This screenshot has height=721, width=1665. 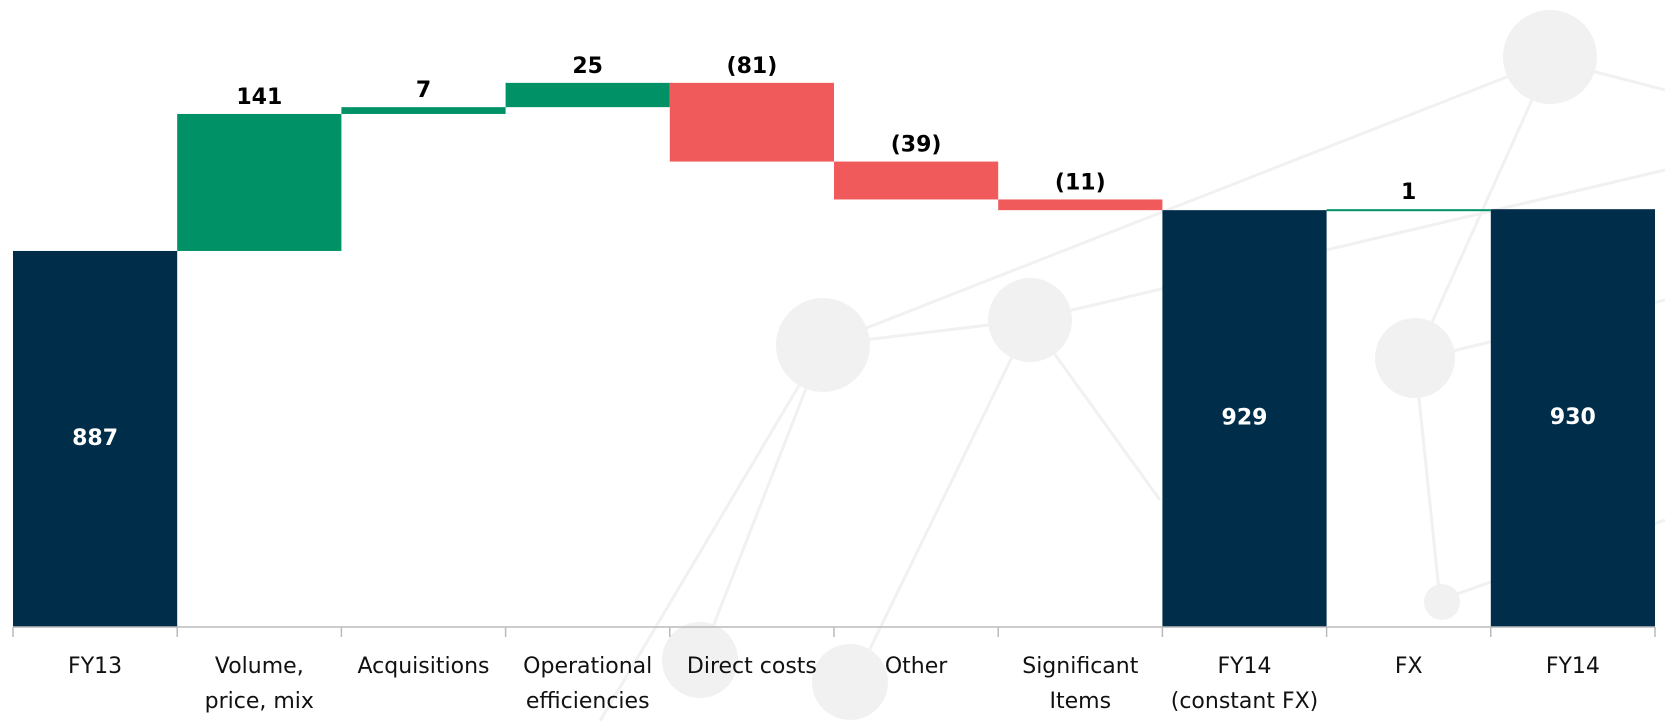 I want to click on x-tick-label: Volume,, so click(x=259, y=666).